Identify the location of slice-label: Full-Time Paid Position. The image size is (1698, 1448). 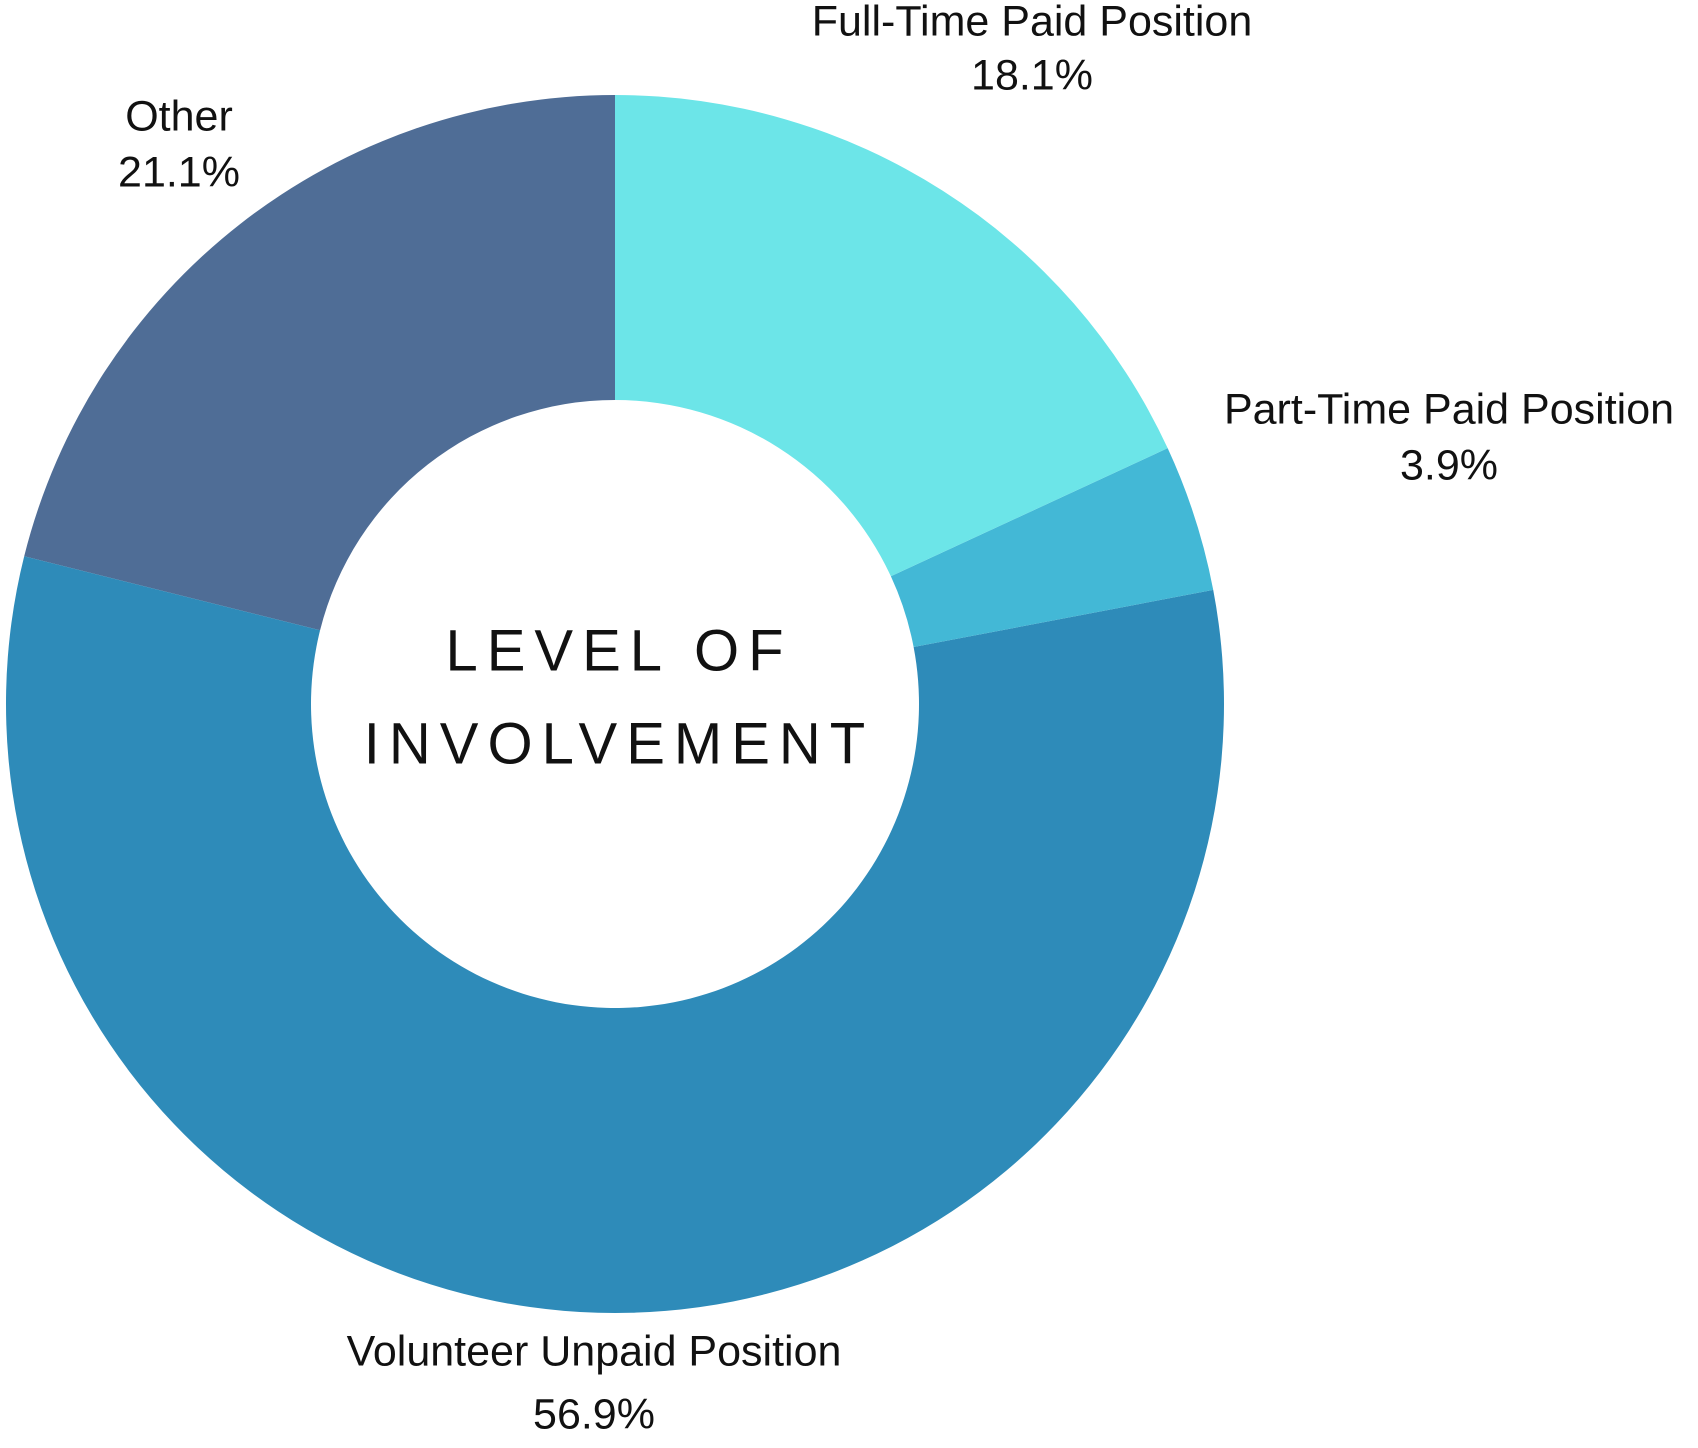
(1032, 22).